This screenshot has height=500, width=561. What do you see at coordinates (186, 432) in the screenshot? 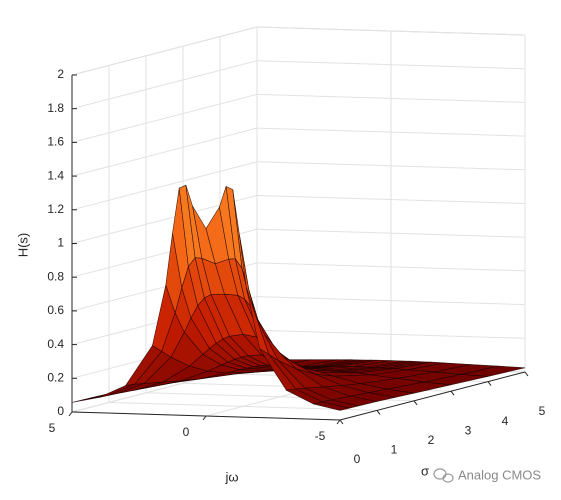
I see `x-tick-label: 0` at bounding box center [186, 432].